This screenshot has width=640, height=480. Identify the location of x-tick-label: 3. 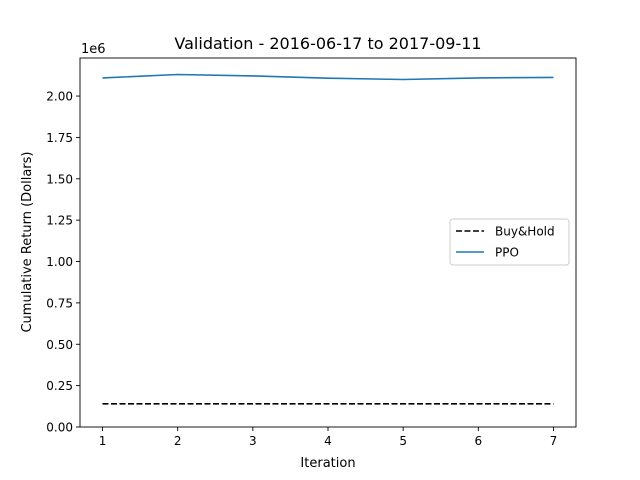
(253, 441).